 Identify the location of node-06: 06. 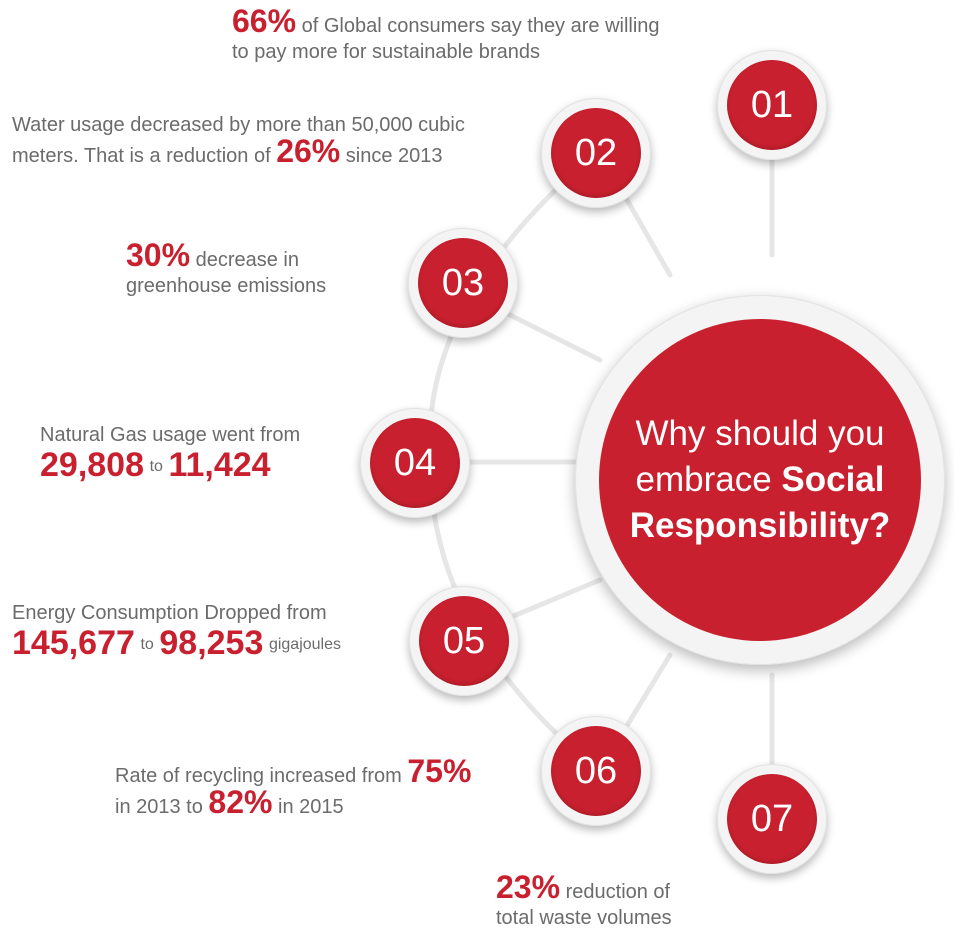
(596, 771).